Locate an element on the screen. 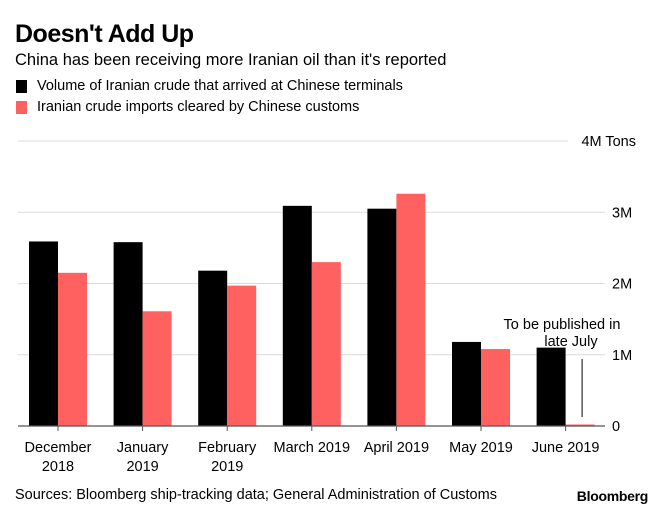 The width and height of the screenshot is (660, 513). y-tick-label: 4M Tons is located at coordinates (608, 142).